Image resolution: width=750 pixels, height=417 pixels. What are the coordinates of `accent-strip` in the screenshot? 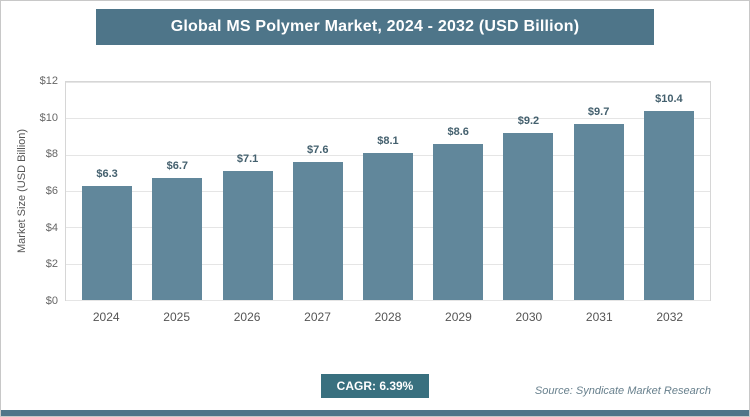 It's located at (375, 413).